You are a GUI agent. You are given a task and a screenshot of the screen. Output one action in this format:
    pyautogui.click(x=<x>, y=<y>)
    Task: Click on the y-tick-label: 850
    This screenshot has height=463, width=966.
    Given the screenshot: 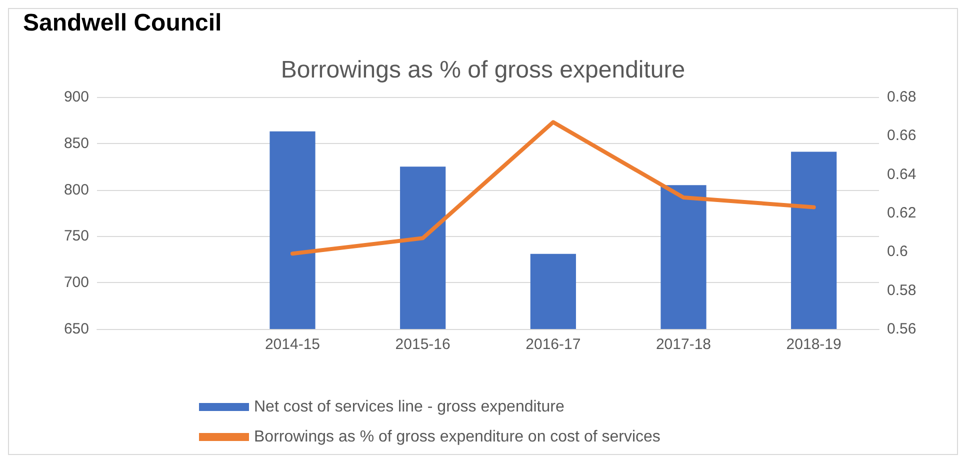 What is the action you would take?
    pyautogui.click(x=76, y=143)
    